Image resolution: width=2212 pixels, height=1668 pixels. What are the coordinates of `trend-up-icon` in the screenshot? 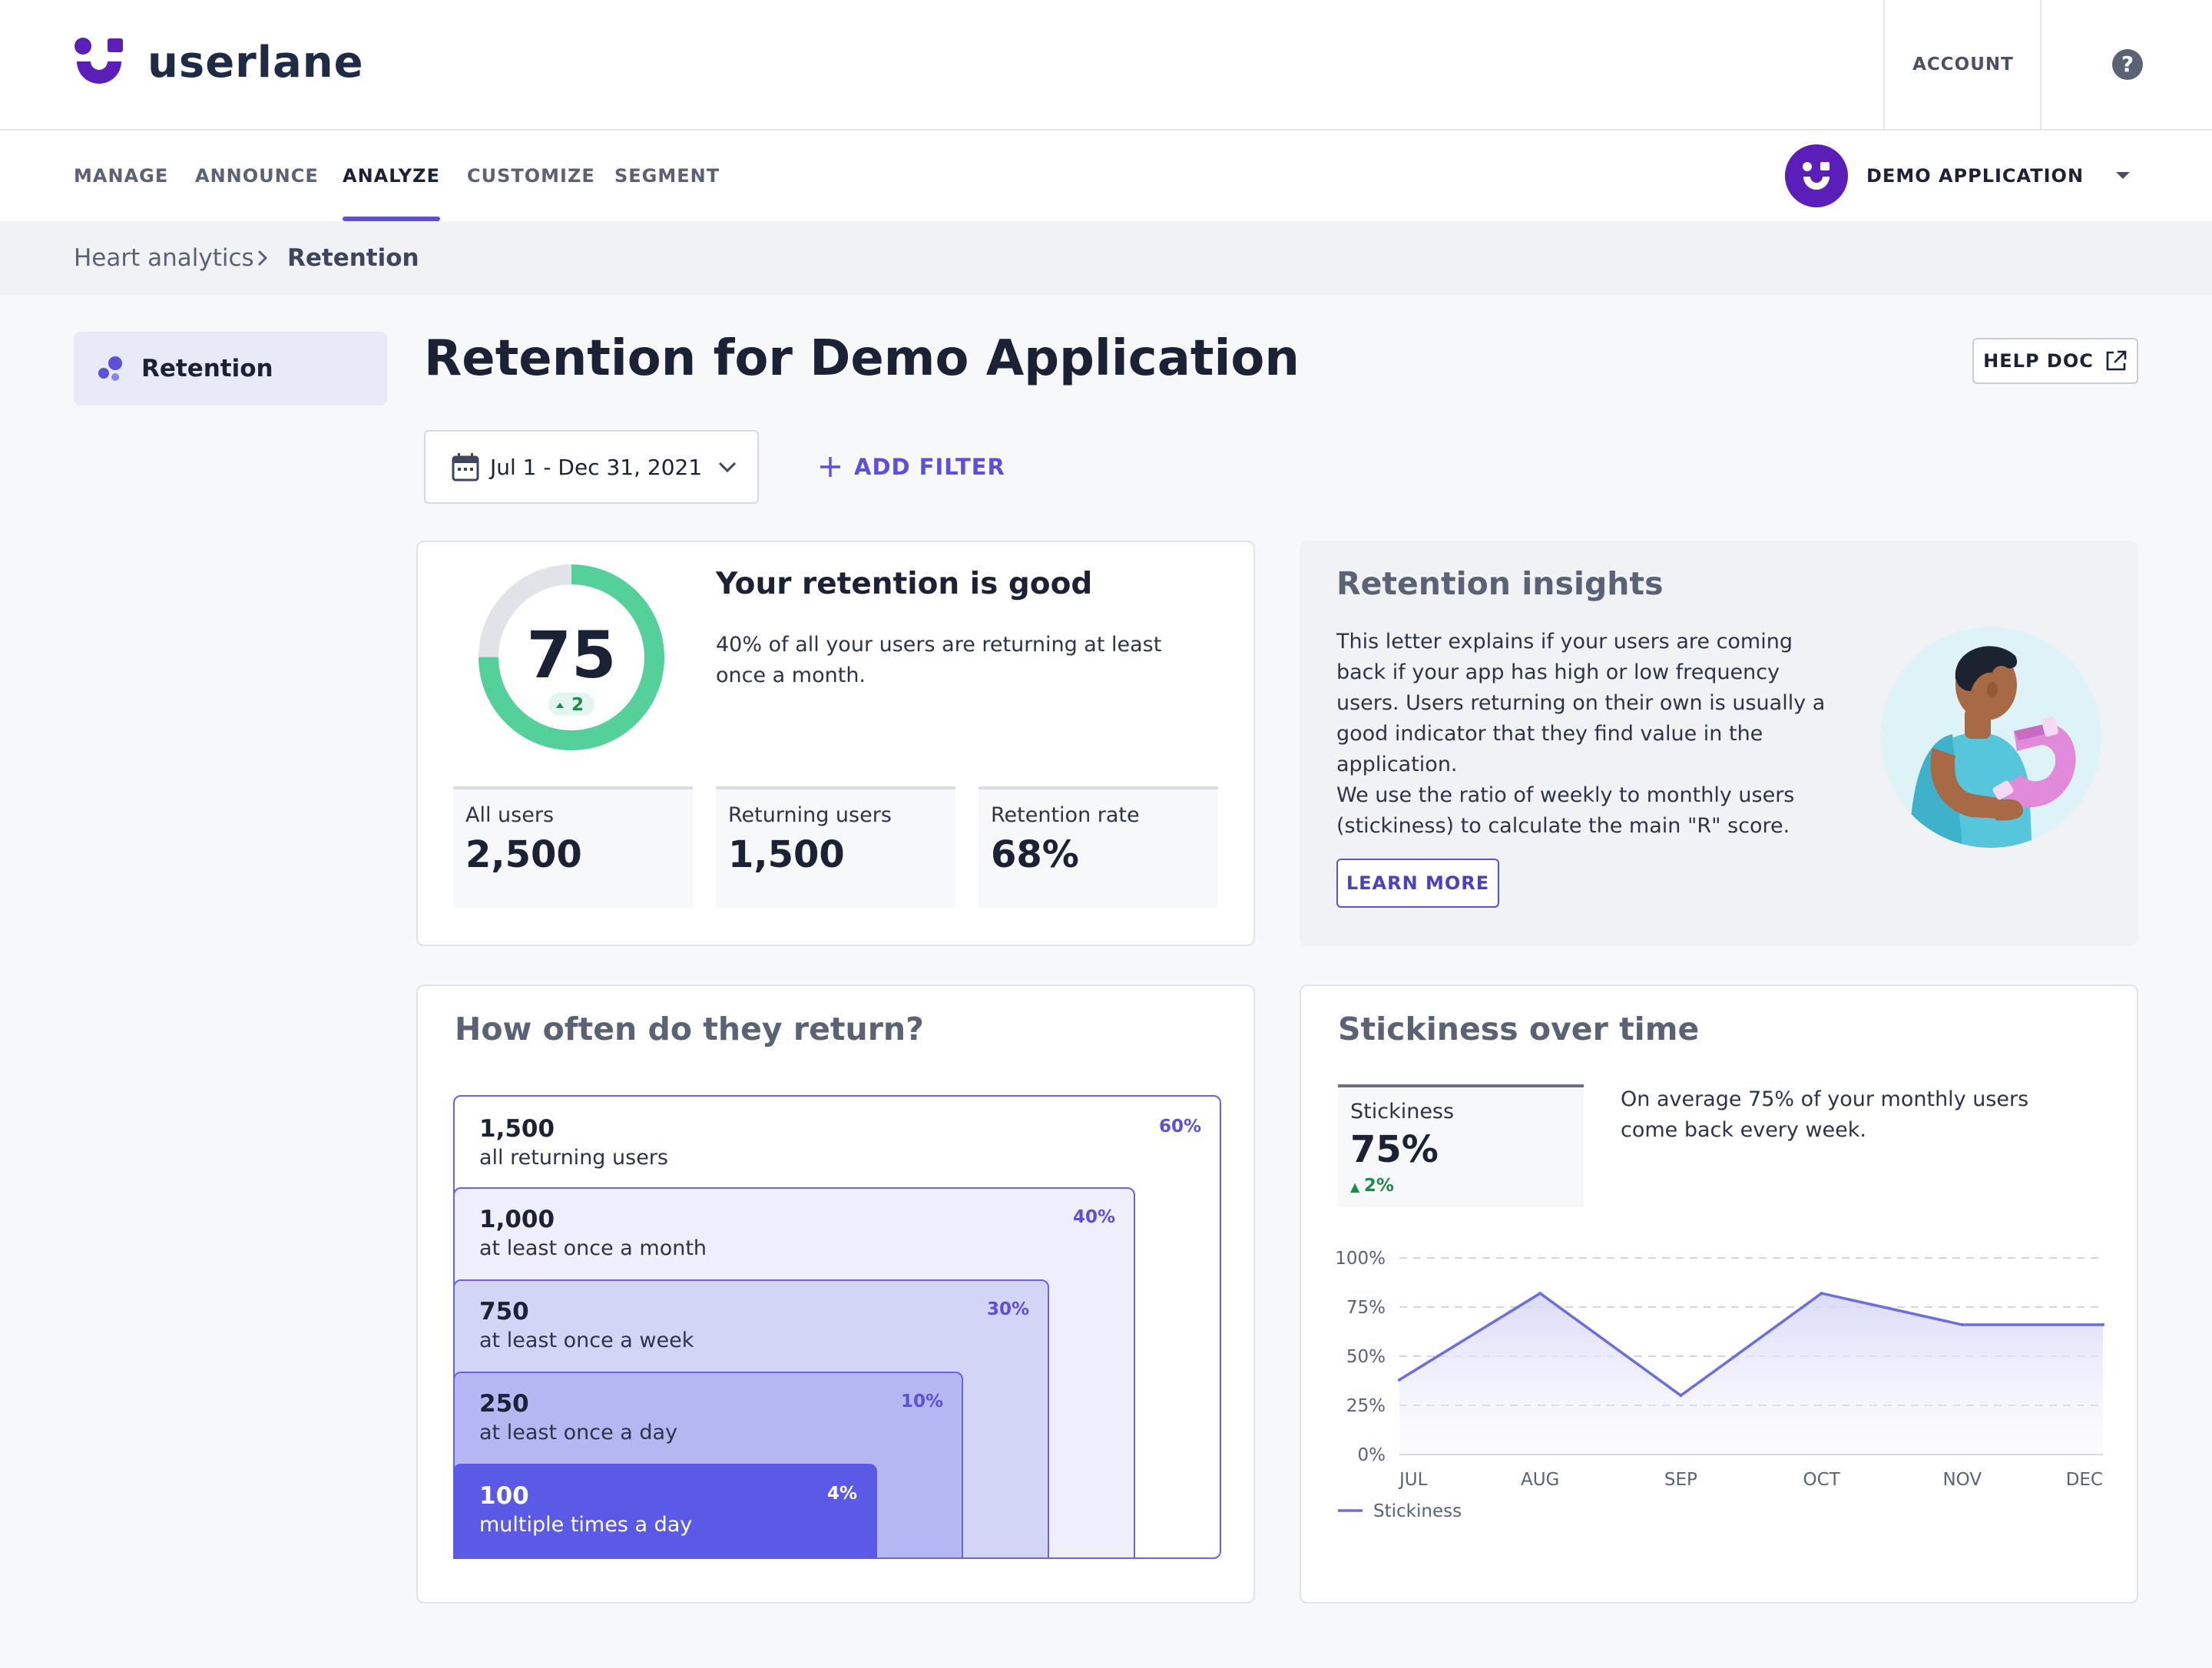 It's located at (560, 705).